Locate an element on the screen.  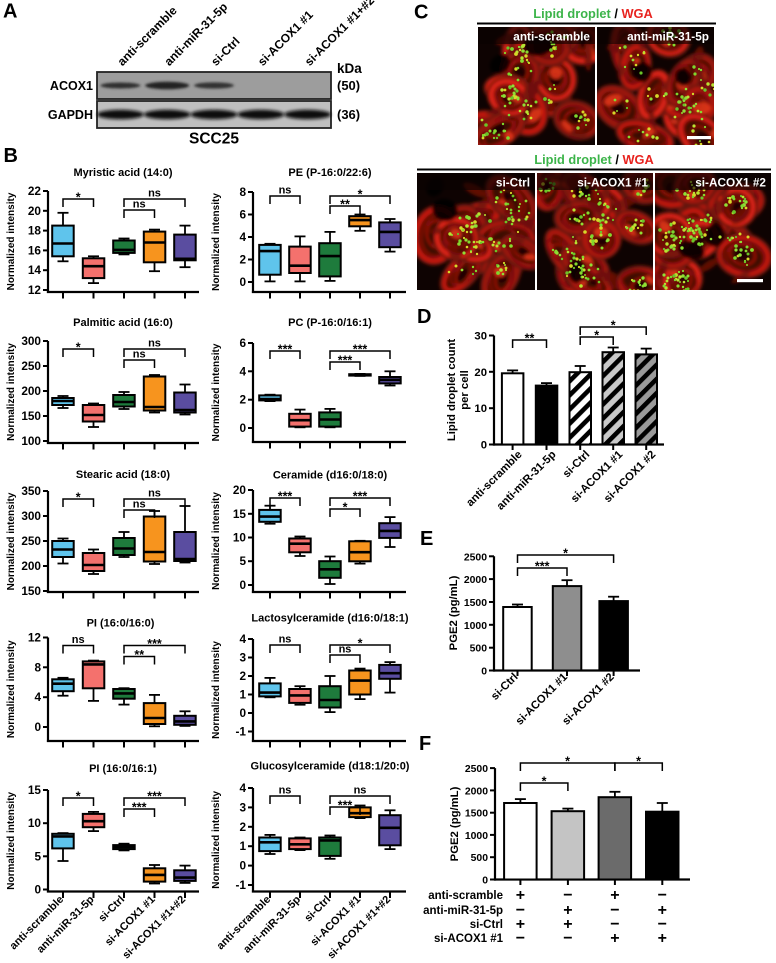
svg-text: (50) is located at coordinates (348, 85).